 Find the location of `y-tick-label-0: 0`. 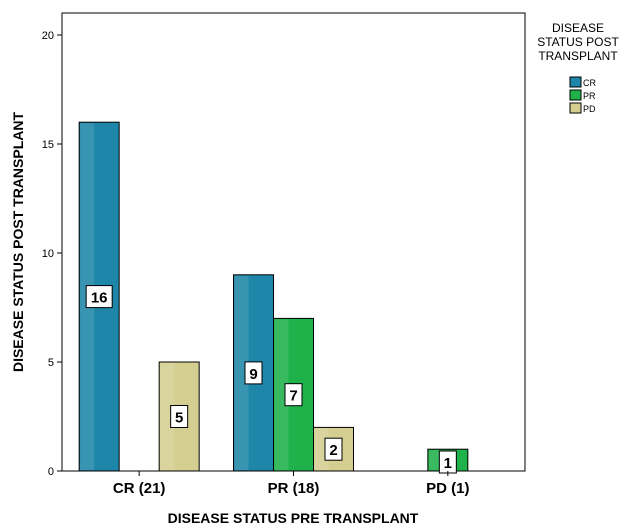

y-tick-label-0: 0 is located at coordinates (51, 472).